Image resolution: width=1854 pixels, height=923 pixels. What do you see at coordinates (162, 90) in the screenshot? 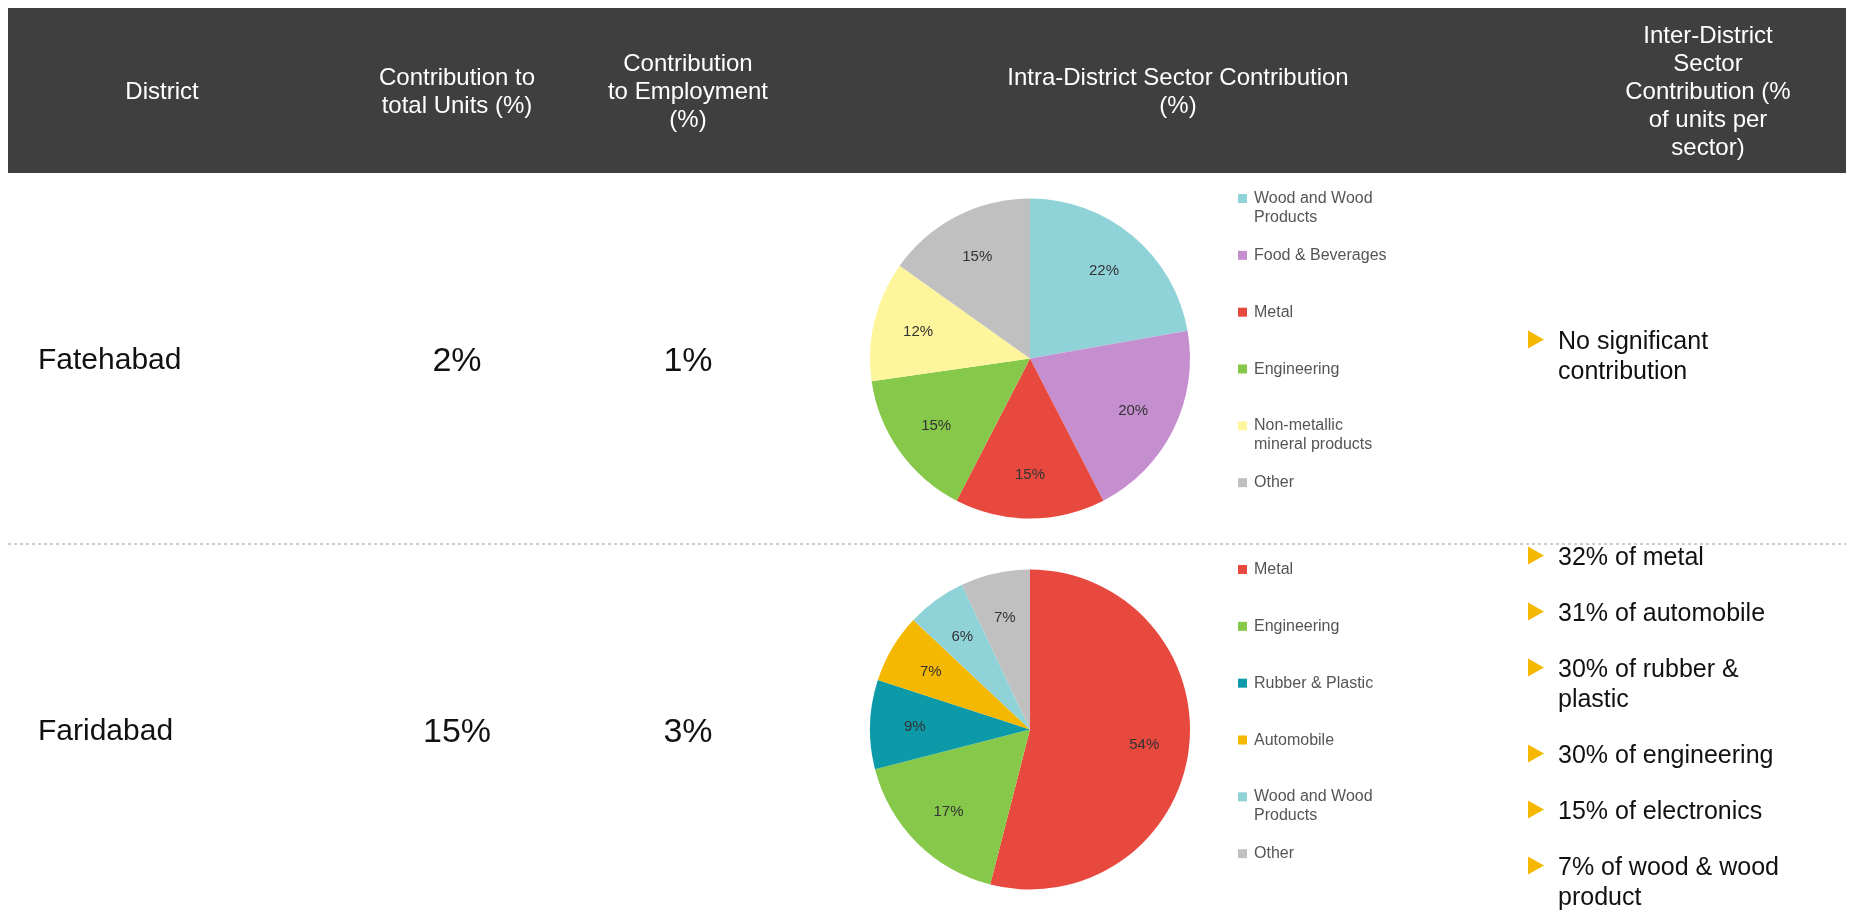
I see `text: District` at bounding box center [162, 90].